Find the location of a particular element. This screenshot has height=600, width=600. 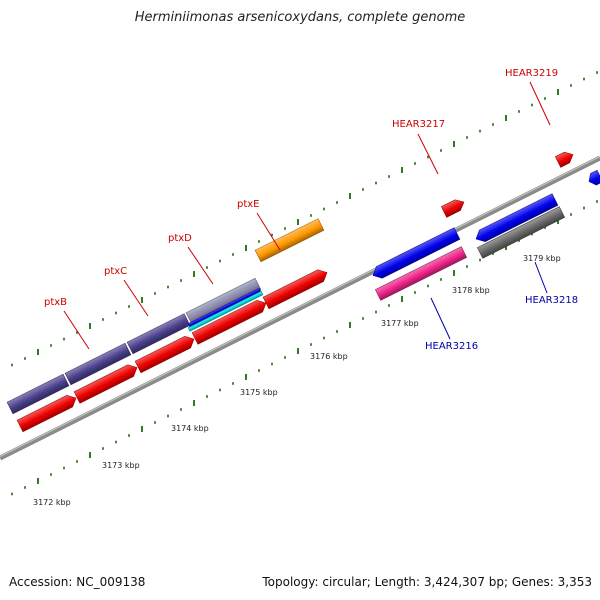

gene-label-ptxE: ptxE is located at coordinates (248, 204).